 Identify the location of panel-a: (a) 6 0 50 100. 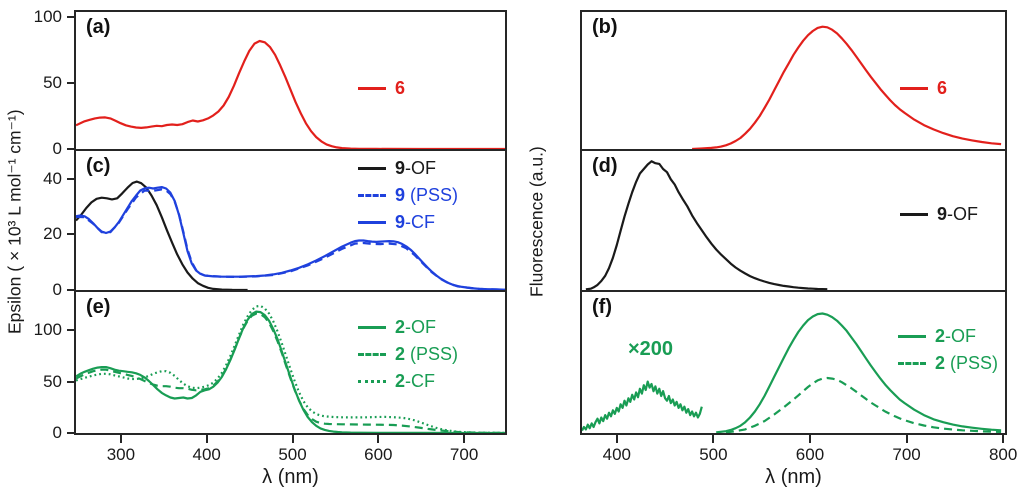
(269, 82).